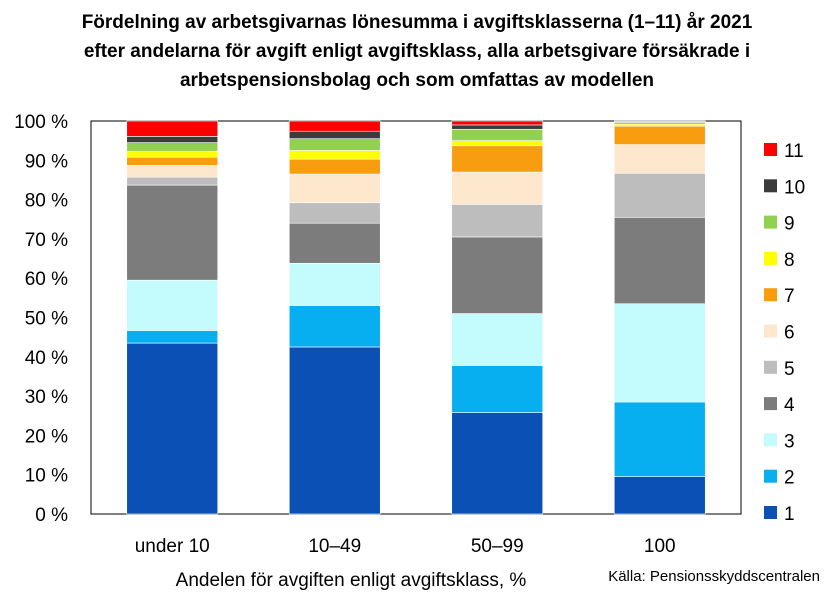 This screenshot has height=607, width=834. What do you see at coordinates (46, 397) in the screenshot?
I see `y-tick-label: 30 %` at bounding box center [46, 397].